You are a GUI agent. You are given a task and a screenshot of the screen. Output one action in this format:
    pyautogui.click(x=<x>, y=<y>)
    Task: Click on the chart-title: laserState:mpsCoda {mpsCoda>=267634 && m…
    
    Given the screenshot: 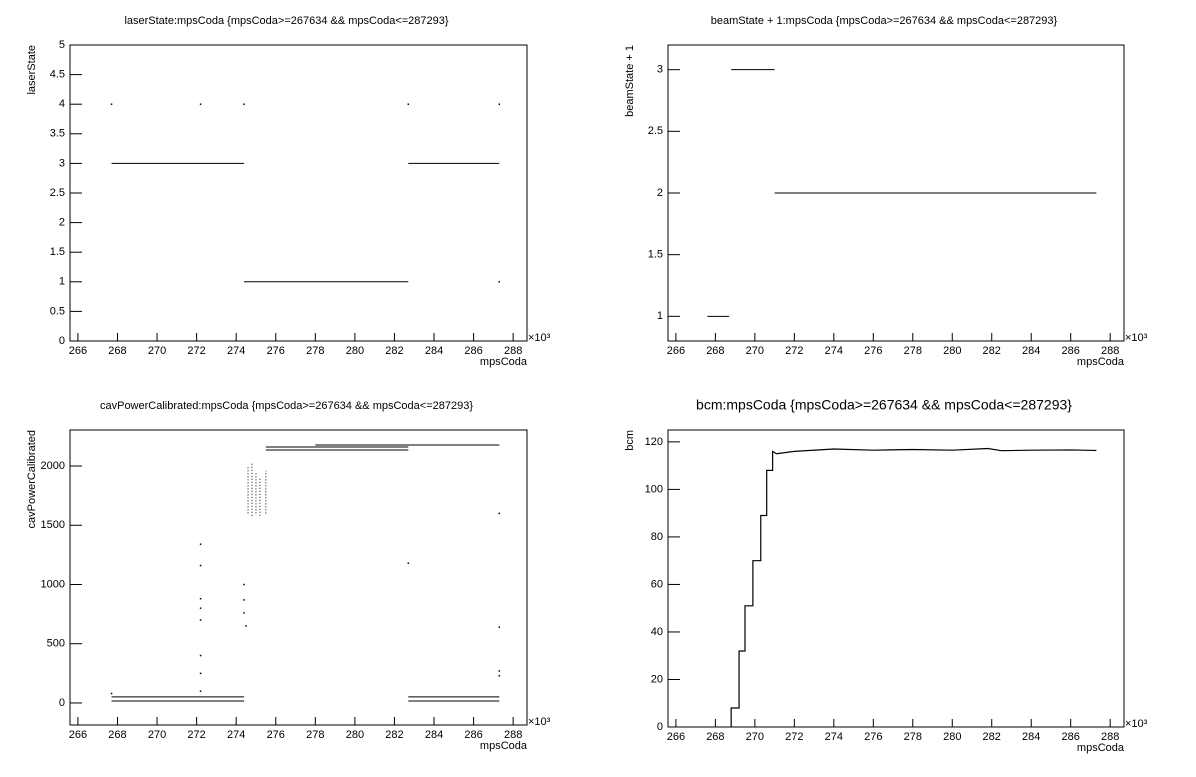 What is the action you would take?
    pyautogui.click(x=286, y=21)
    